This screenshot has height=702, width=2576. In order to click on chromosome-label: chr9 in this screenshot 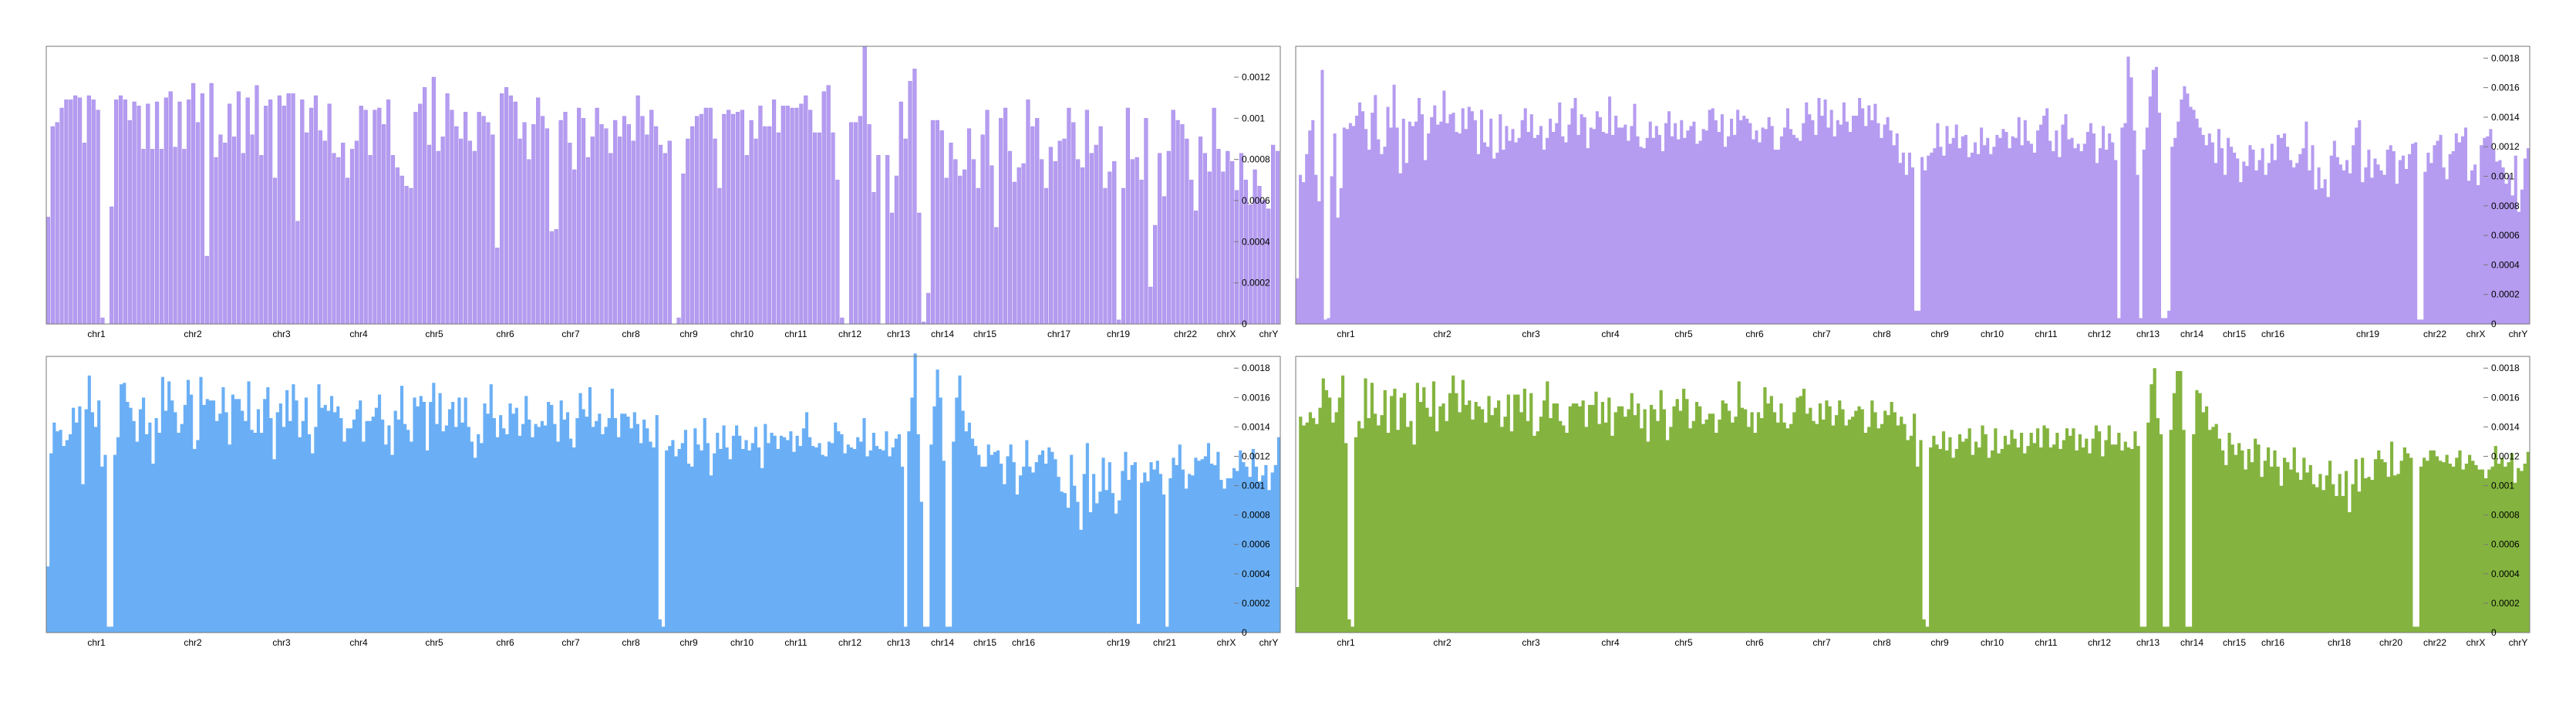, I will do `click(688, 642)`.